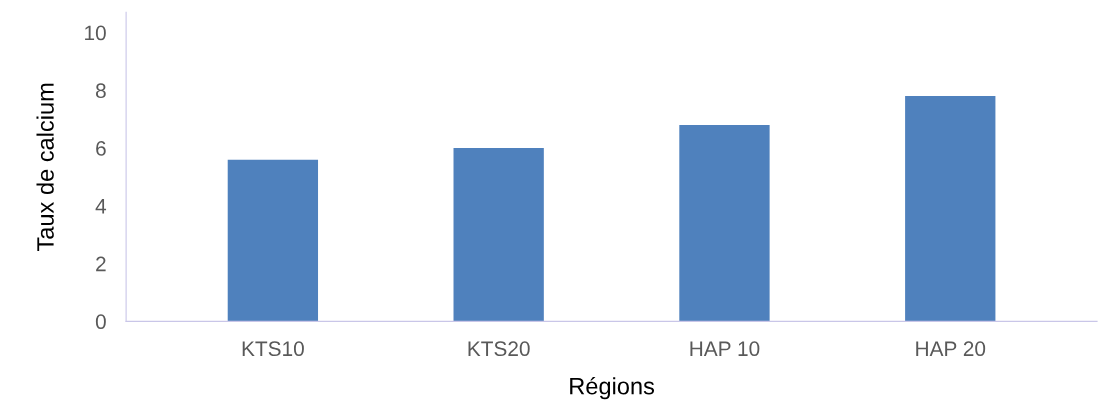 This screenshot has width=1116, height=412. Describe the element at coordinates (725, 349) in the screenshot. I see `x-tick-label: HAP 10` at that location.